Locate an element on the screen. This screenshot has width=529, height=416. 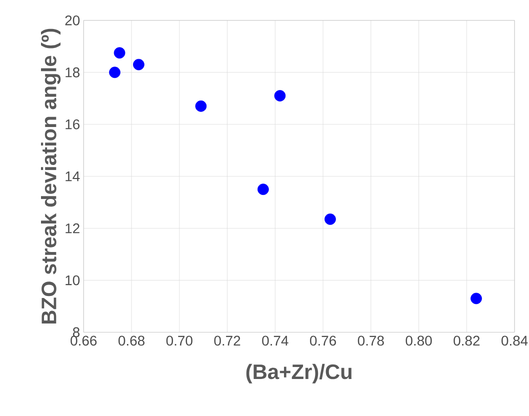
y-tick-label: 18 is located at coordinates (73, 72).